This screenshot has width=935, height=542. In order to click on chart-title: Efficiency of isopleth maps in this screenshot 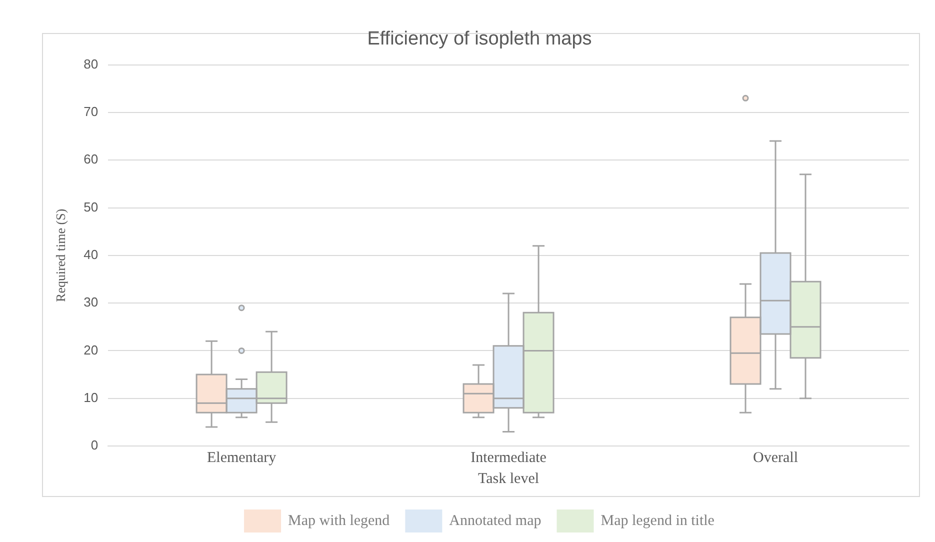, I will do `click(479, 39)`.